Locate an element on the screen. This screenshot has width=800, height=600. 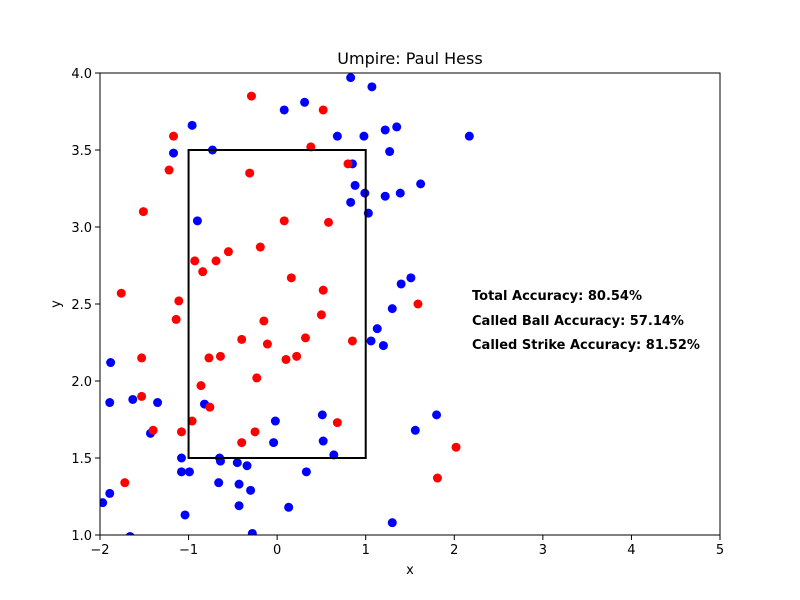
x-axis-label: x is located at coordinates (410, 570).